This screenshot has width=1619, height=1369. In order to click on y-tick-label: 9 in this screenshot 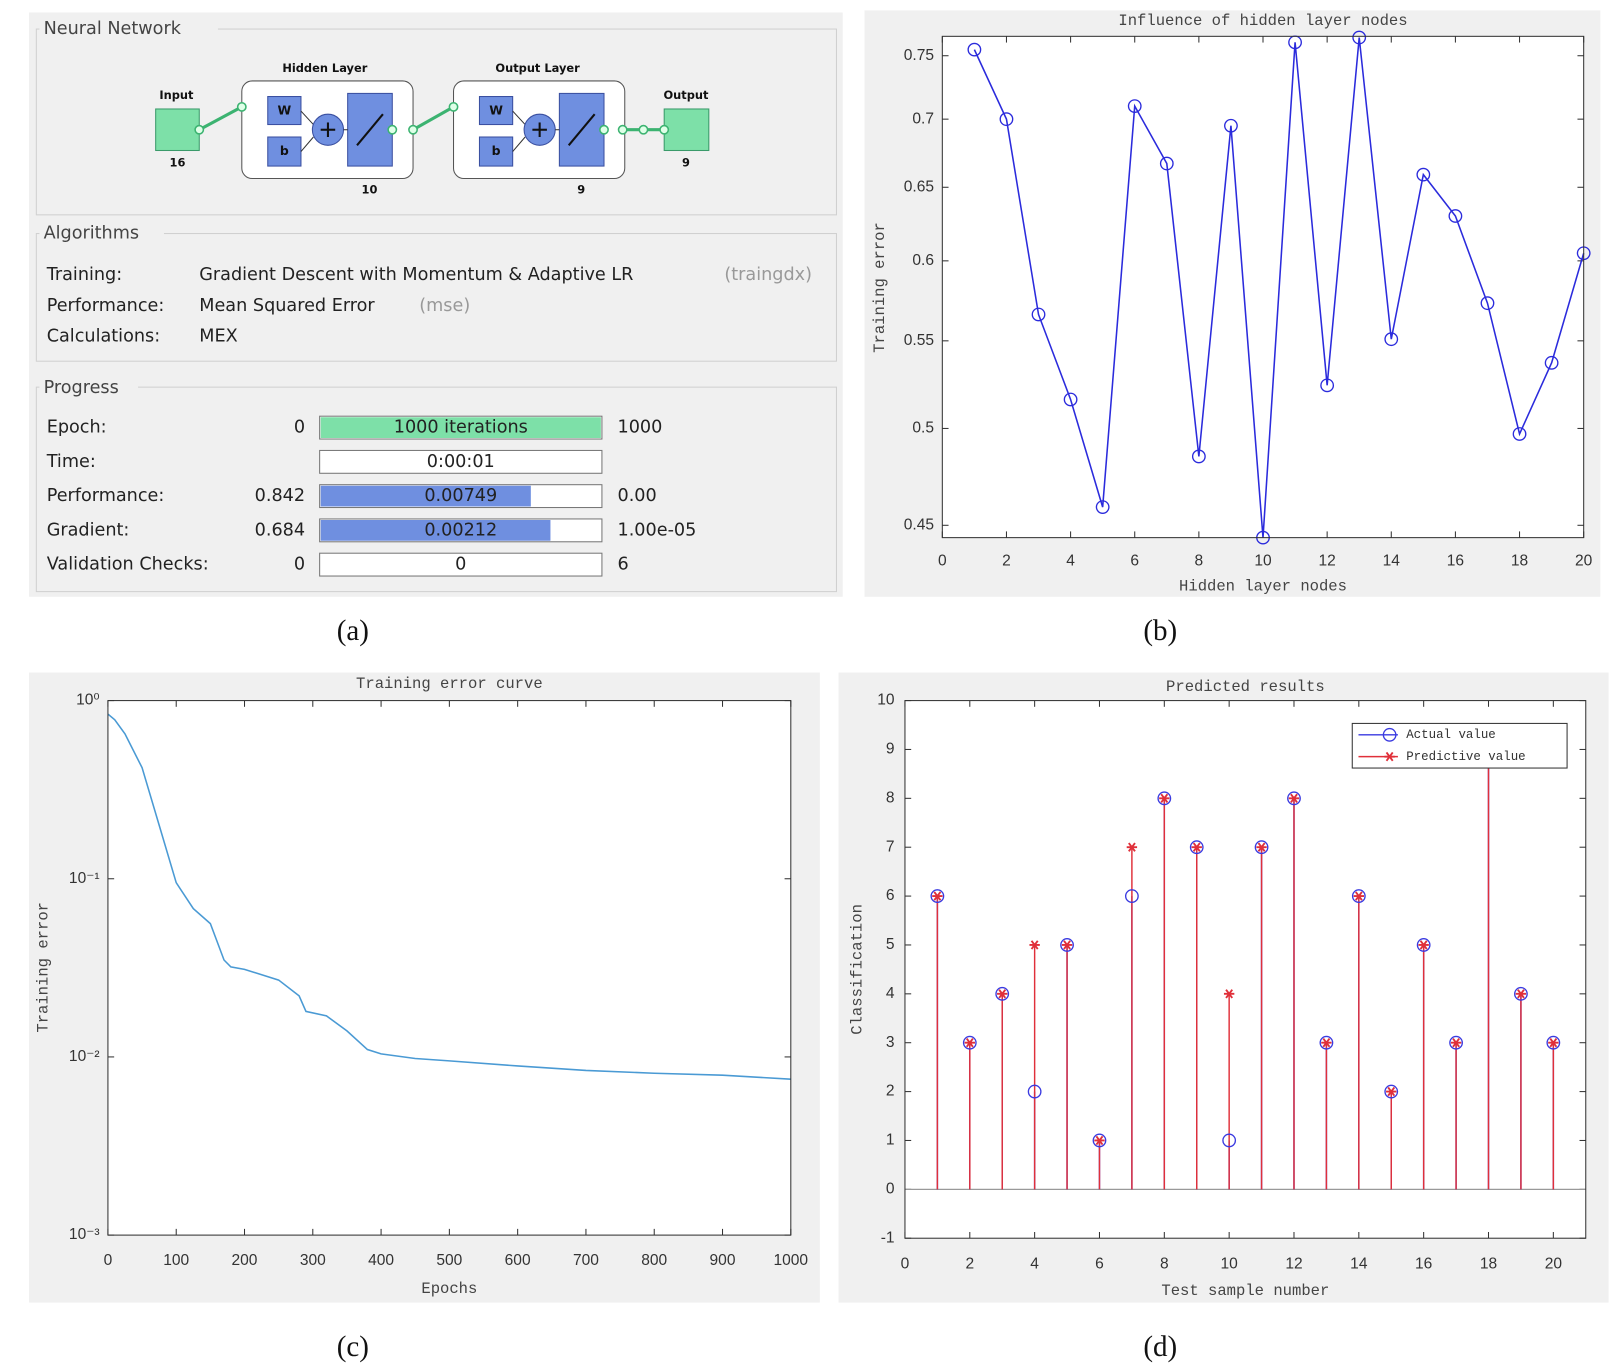, I will do `click(890, 749)`.